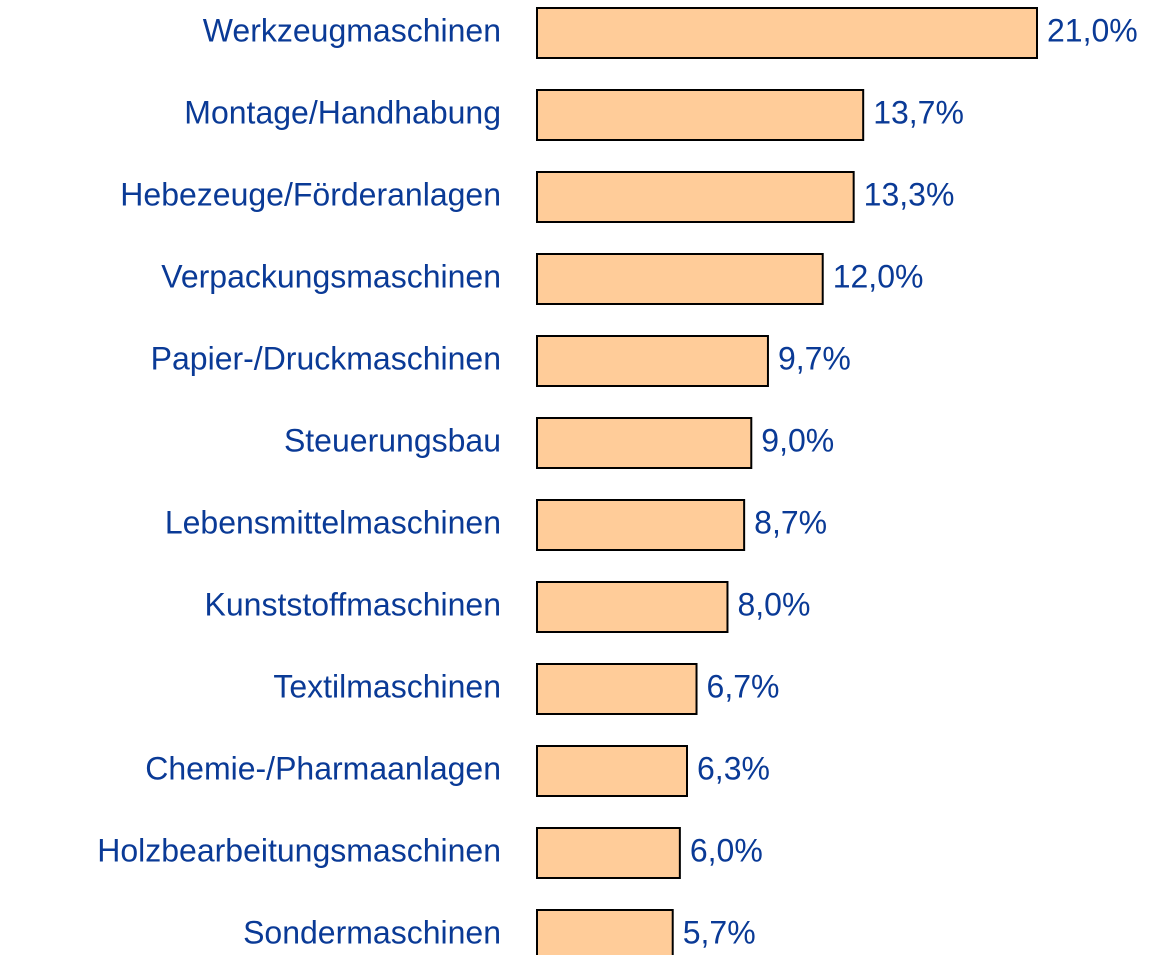 The image size is (1171, 955). What do you see at coordinates (310, 194) in the screenshot?
I see `category-label: Hebezeuge/Förderanlagen` at bounding box center [310, 194].